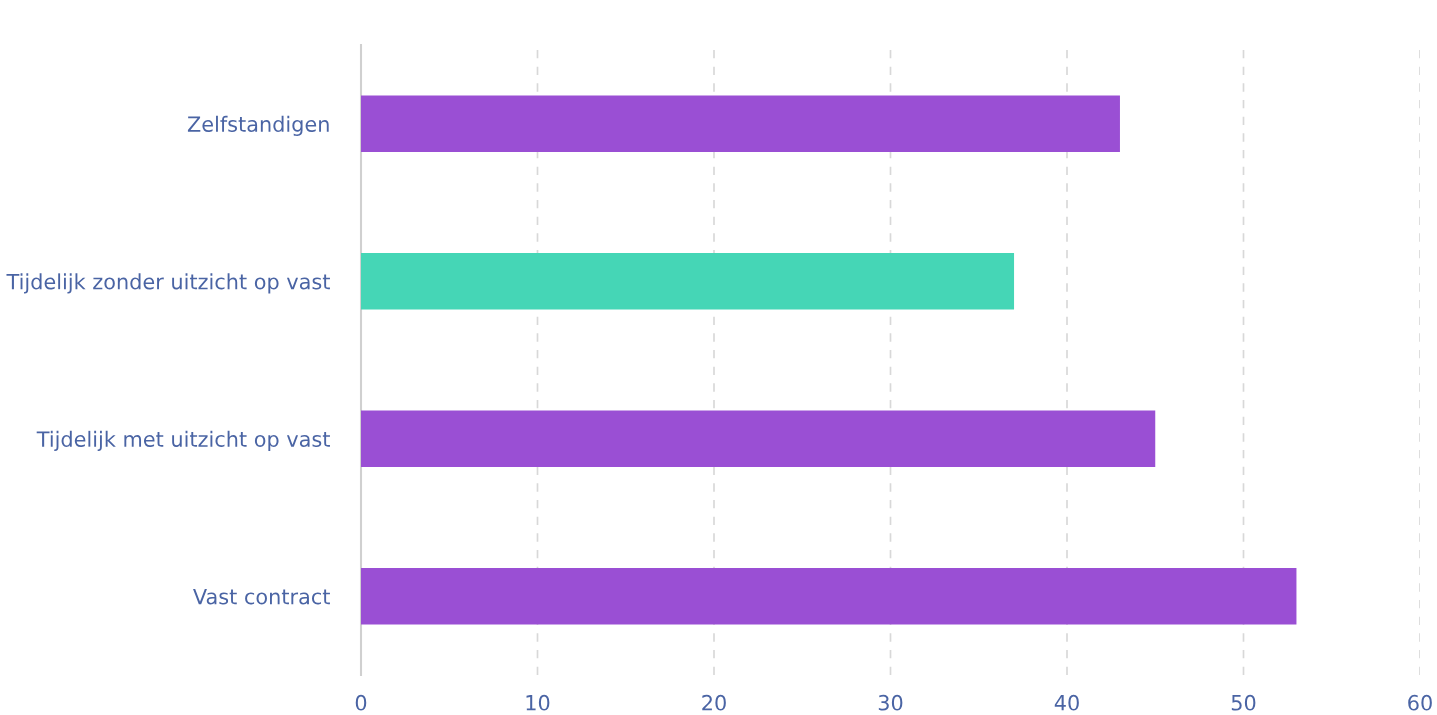 This screenshot has width=1437, height=715. Describe the element at coordinates (258, 125) in the screenshot. I see `y-tick-label: Zelfstandigen` at that location.